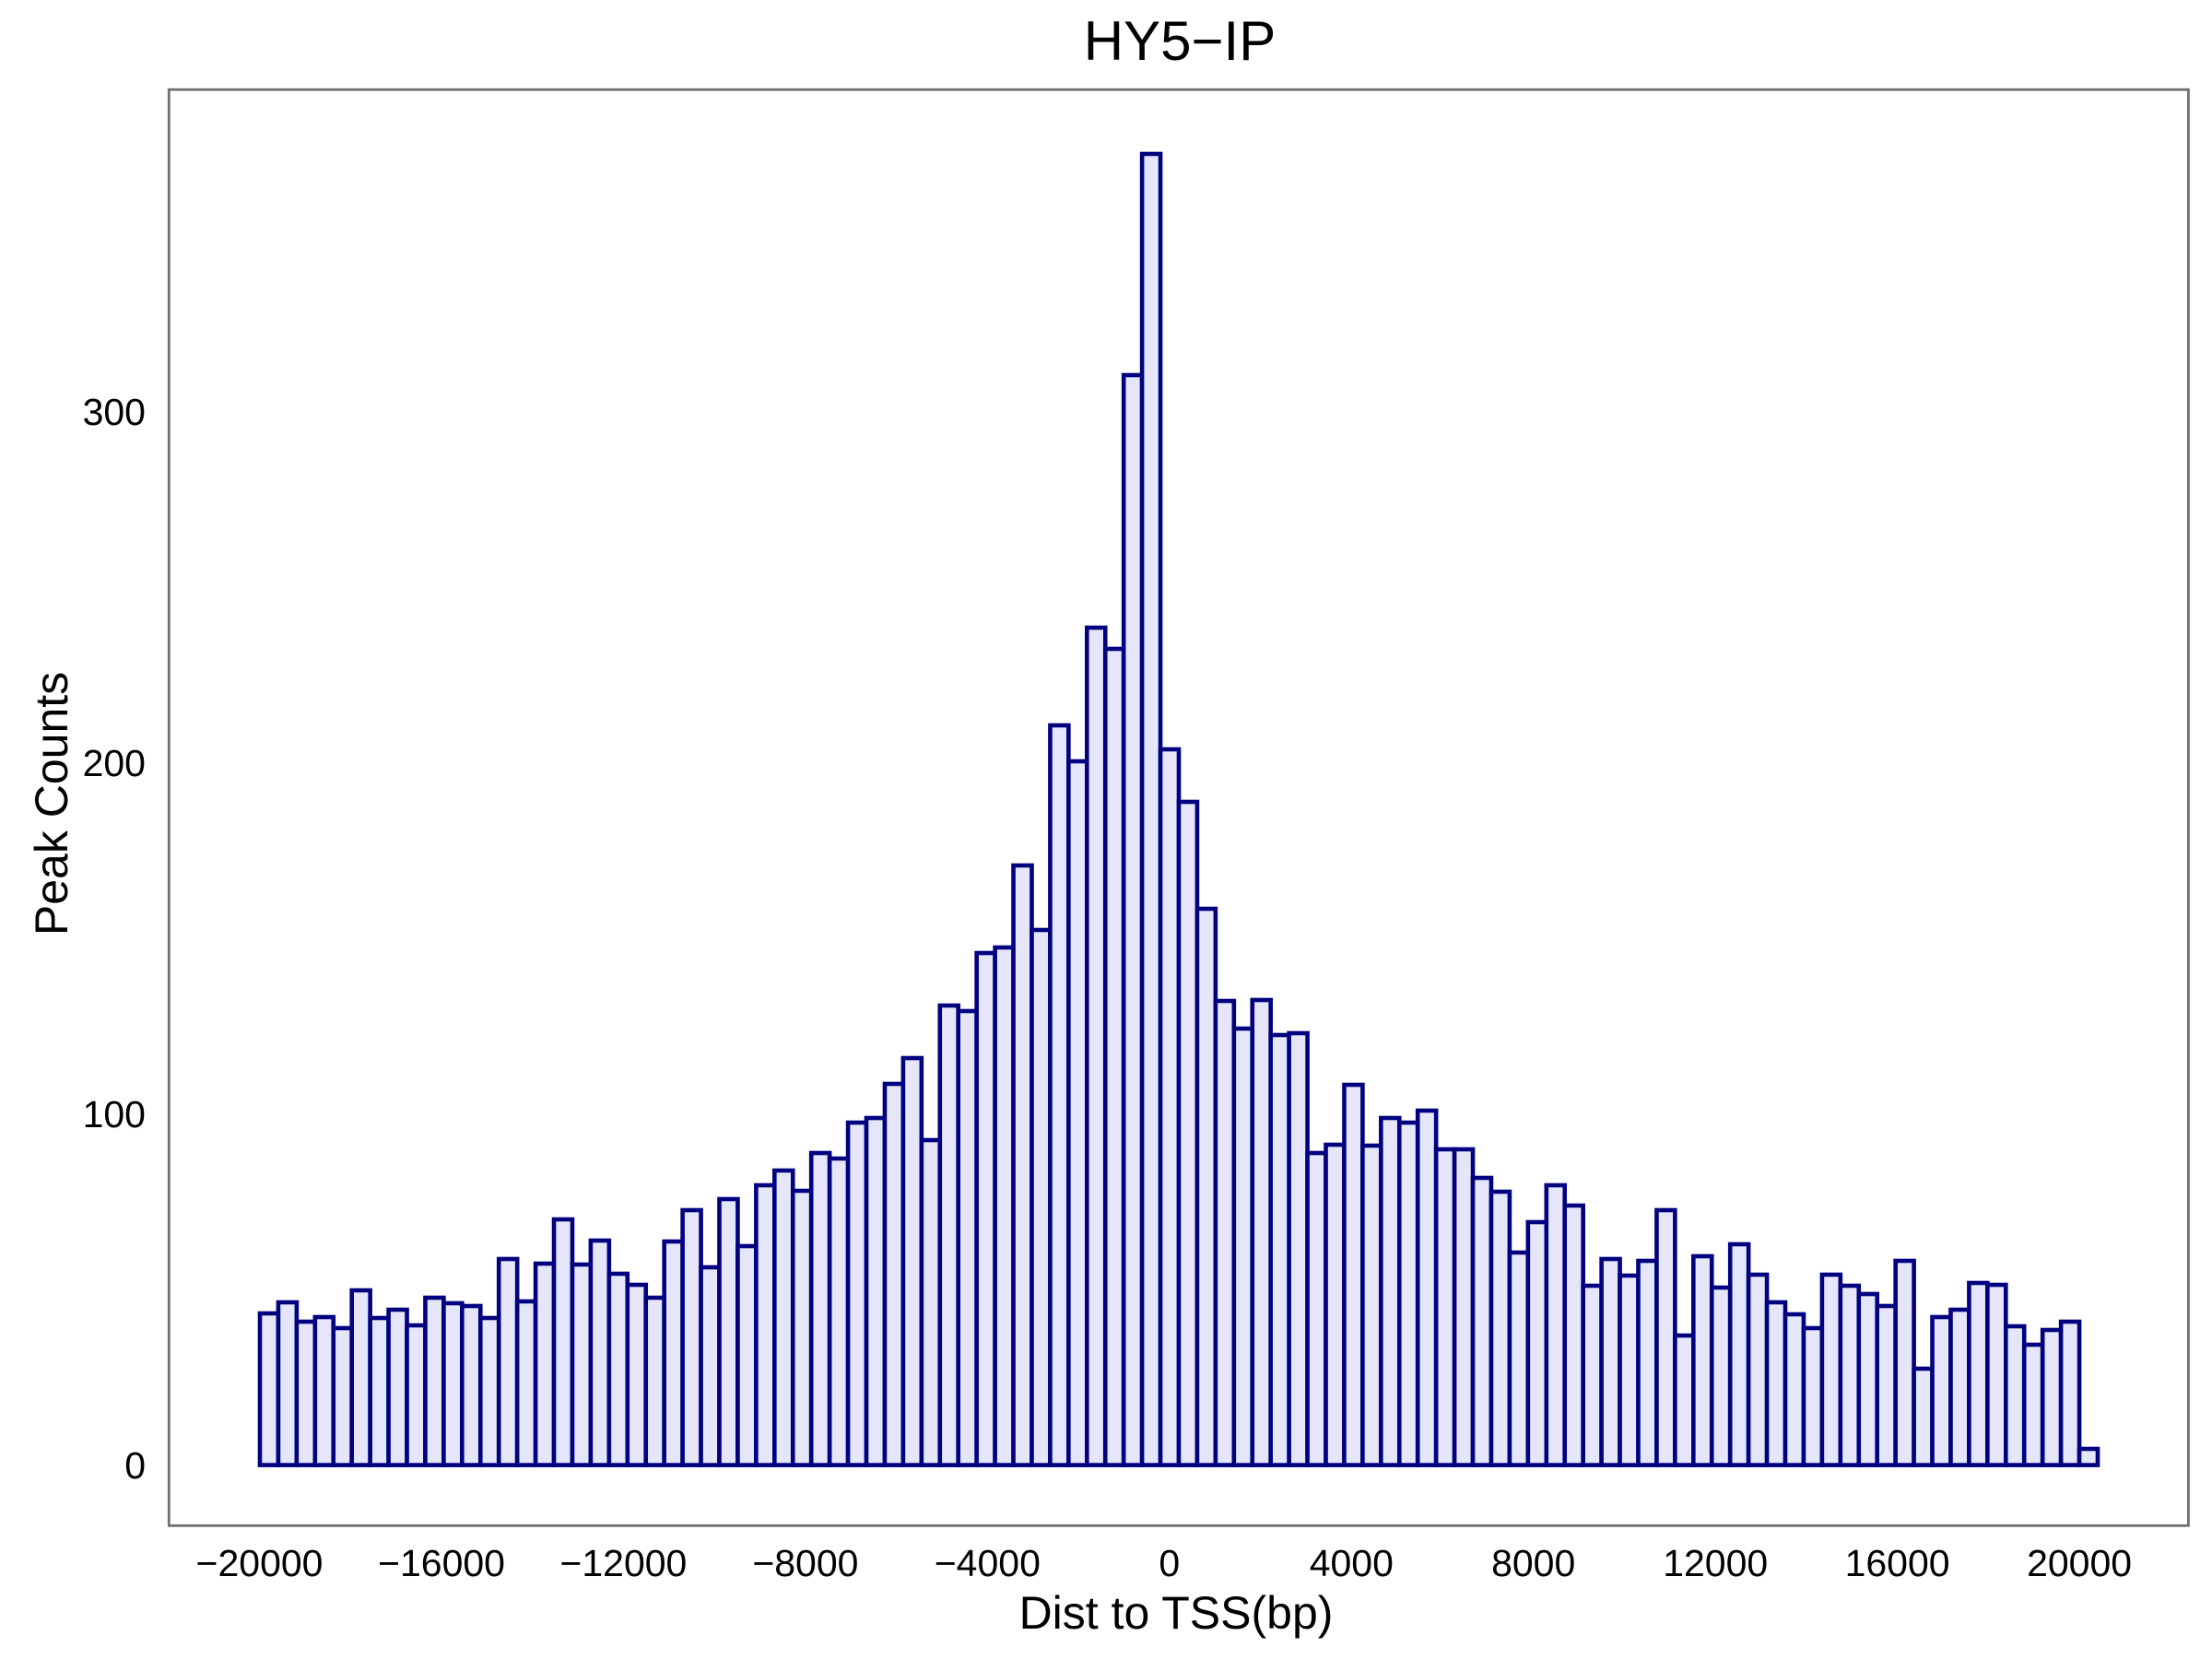 The height and width of the screenshot is (1659, 2212). Describe the element at coordinates (441, 1563) in the screenshot. I see `svg-text: −16000` at that location.